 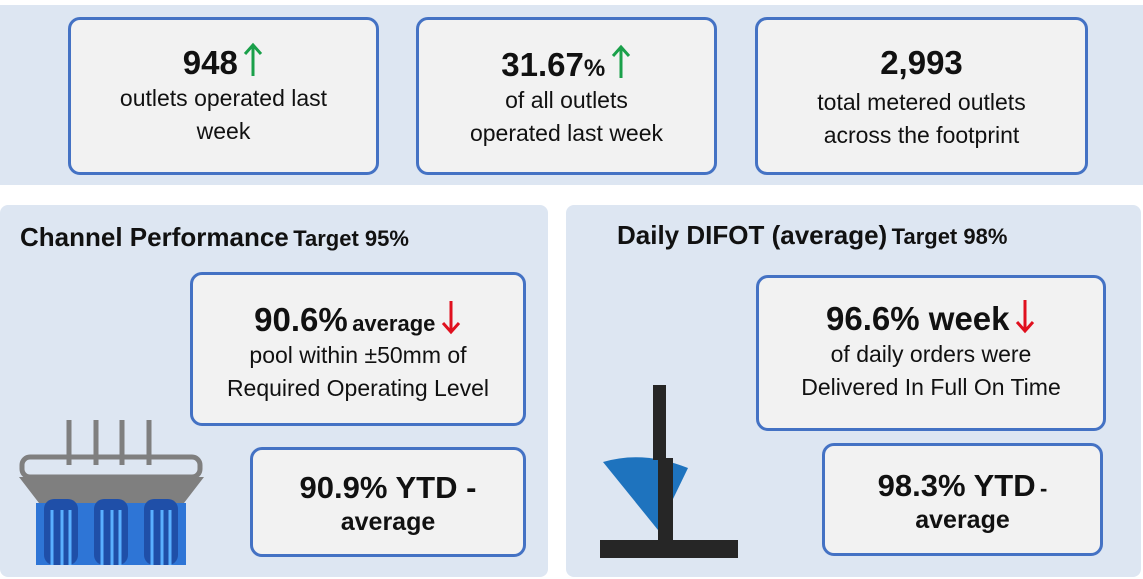 What do you see at coordinates (752, 235) in the screenshot?
I see `title: Daily DIFOT (average)` at bounding box center [752, 235].